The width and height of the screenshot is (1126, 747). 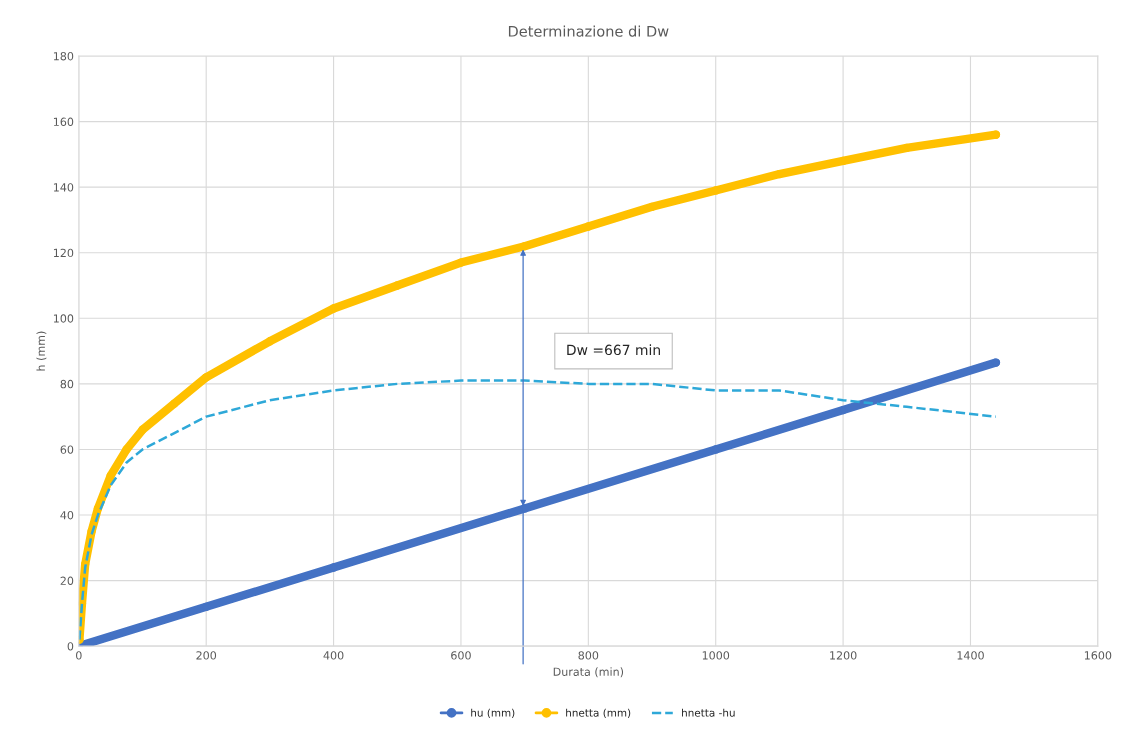 I want to click on x-tick-label: 1600, so click(x=1098, y=655).